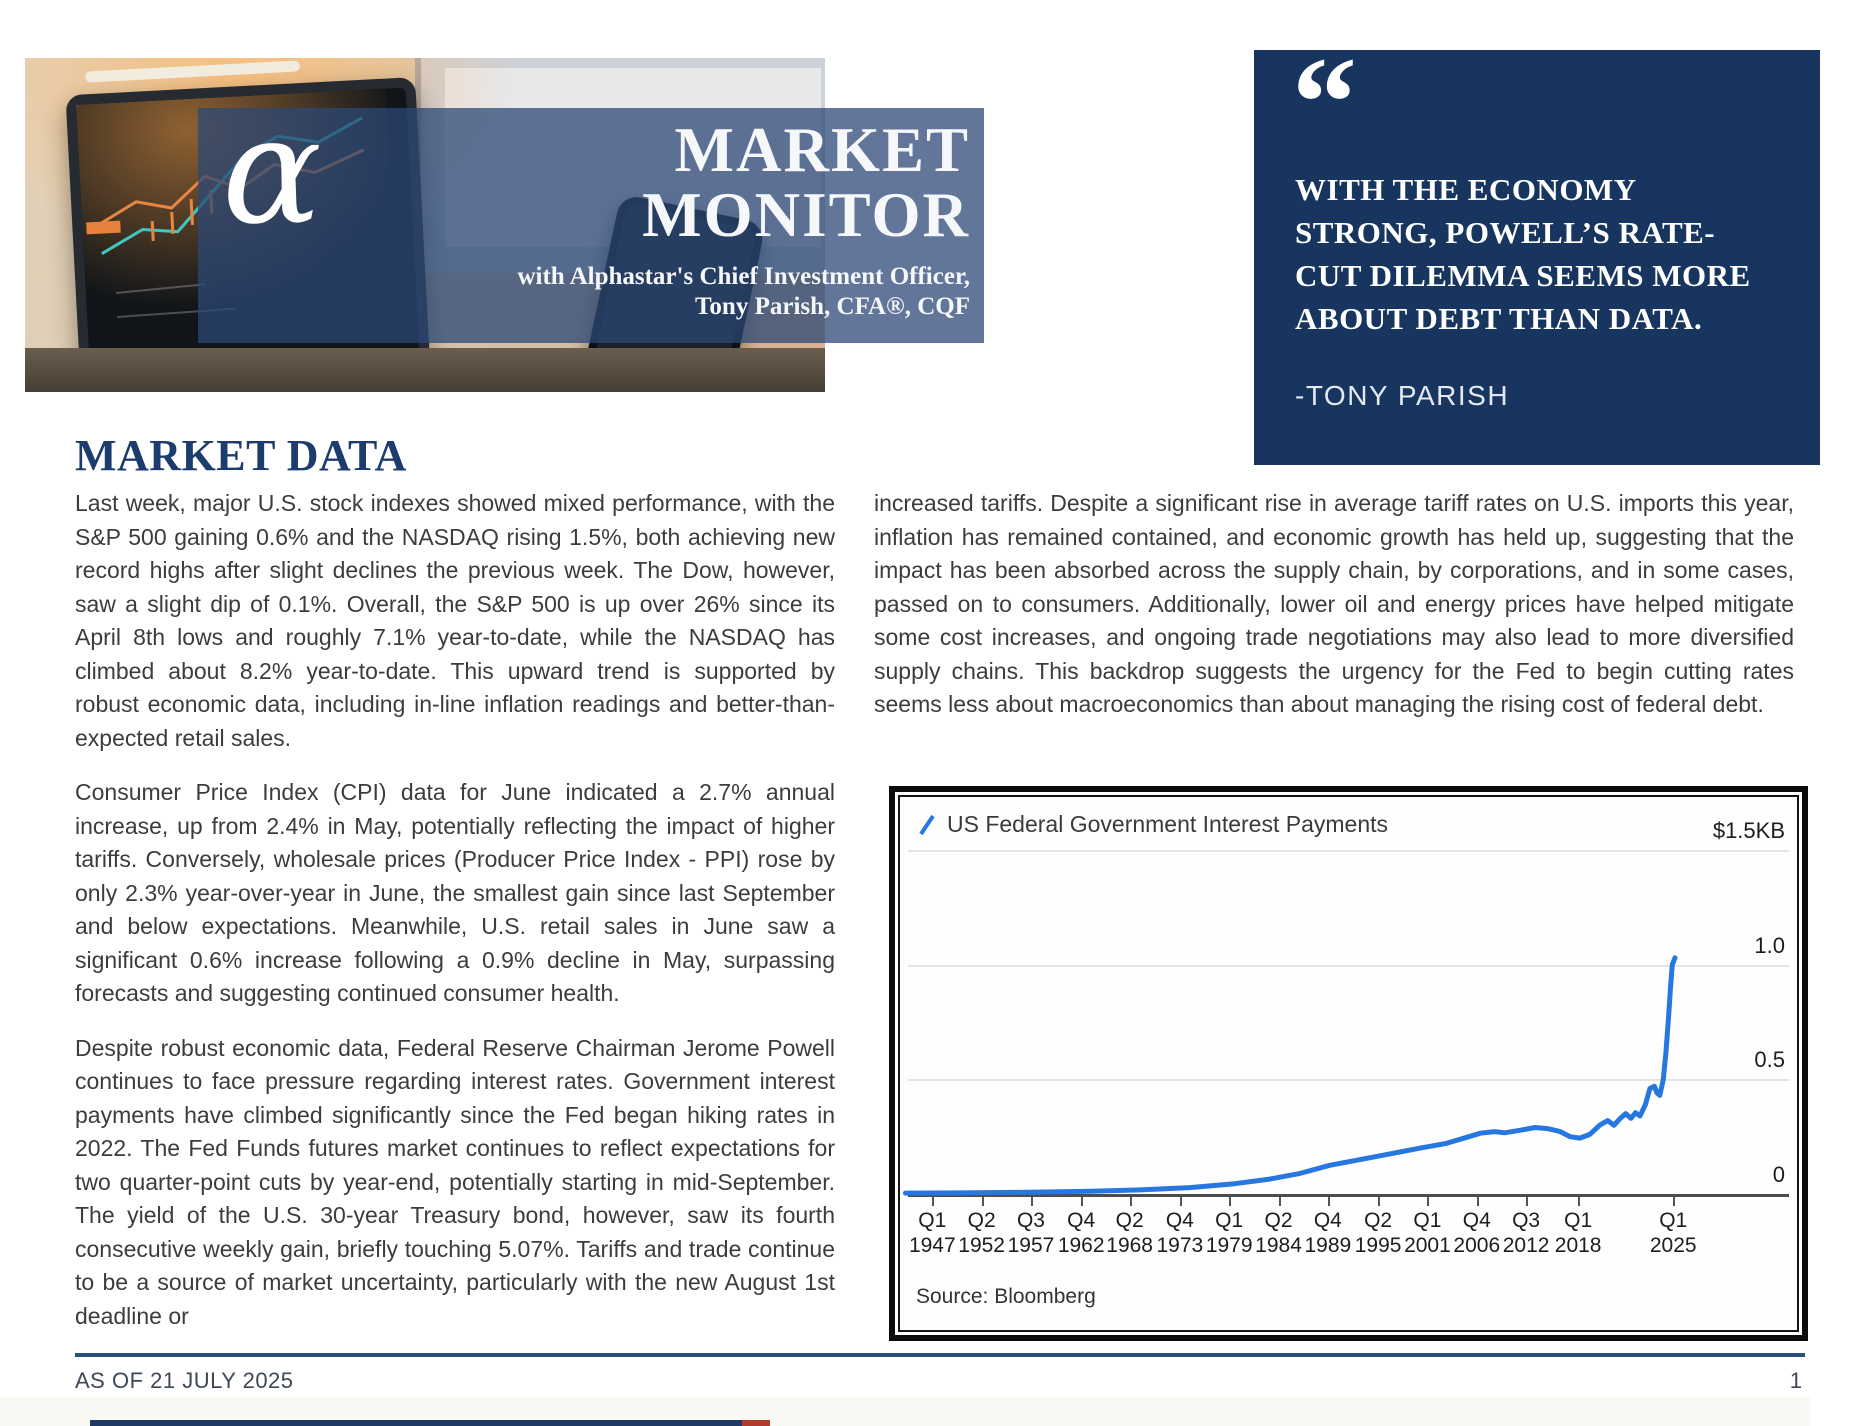 The width and height of the screenshot is (1850, 1426). Describe the element at coordinates (241, 455) in the screenshot. I see `section-title: MARKET DATA` at that location.